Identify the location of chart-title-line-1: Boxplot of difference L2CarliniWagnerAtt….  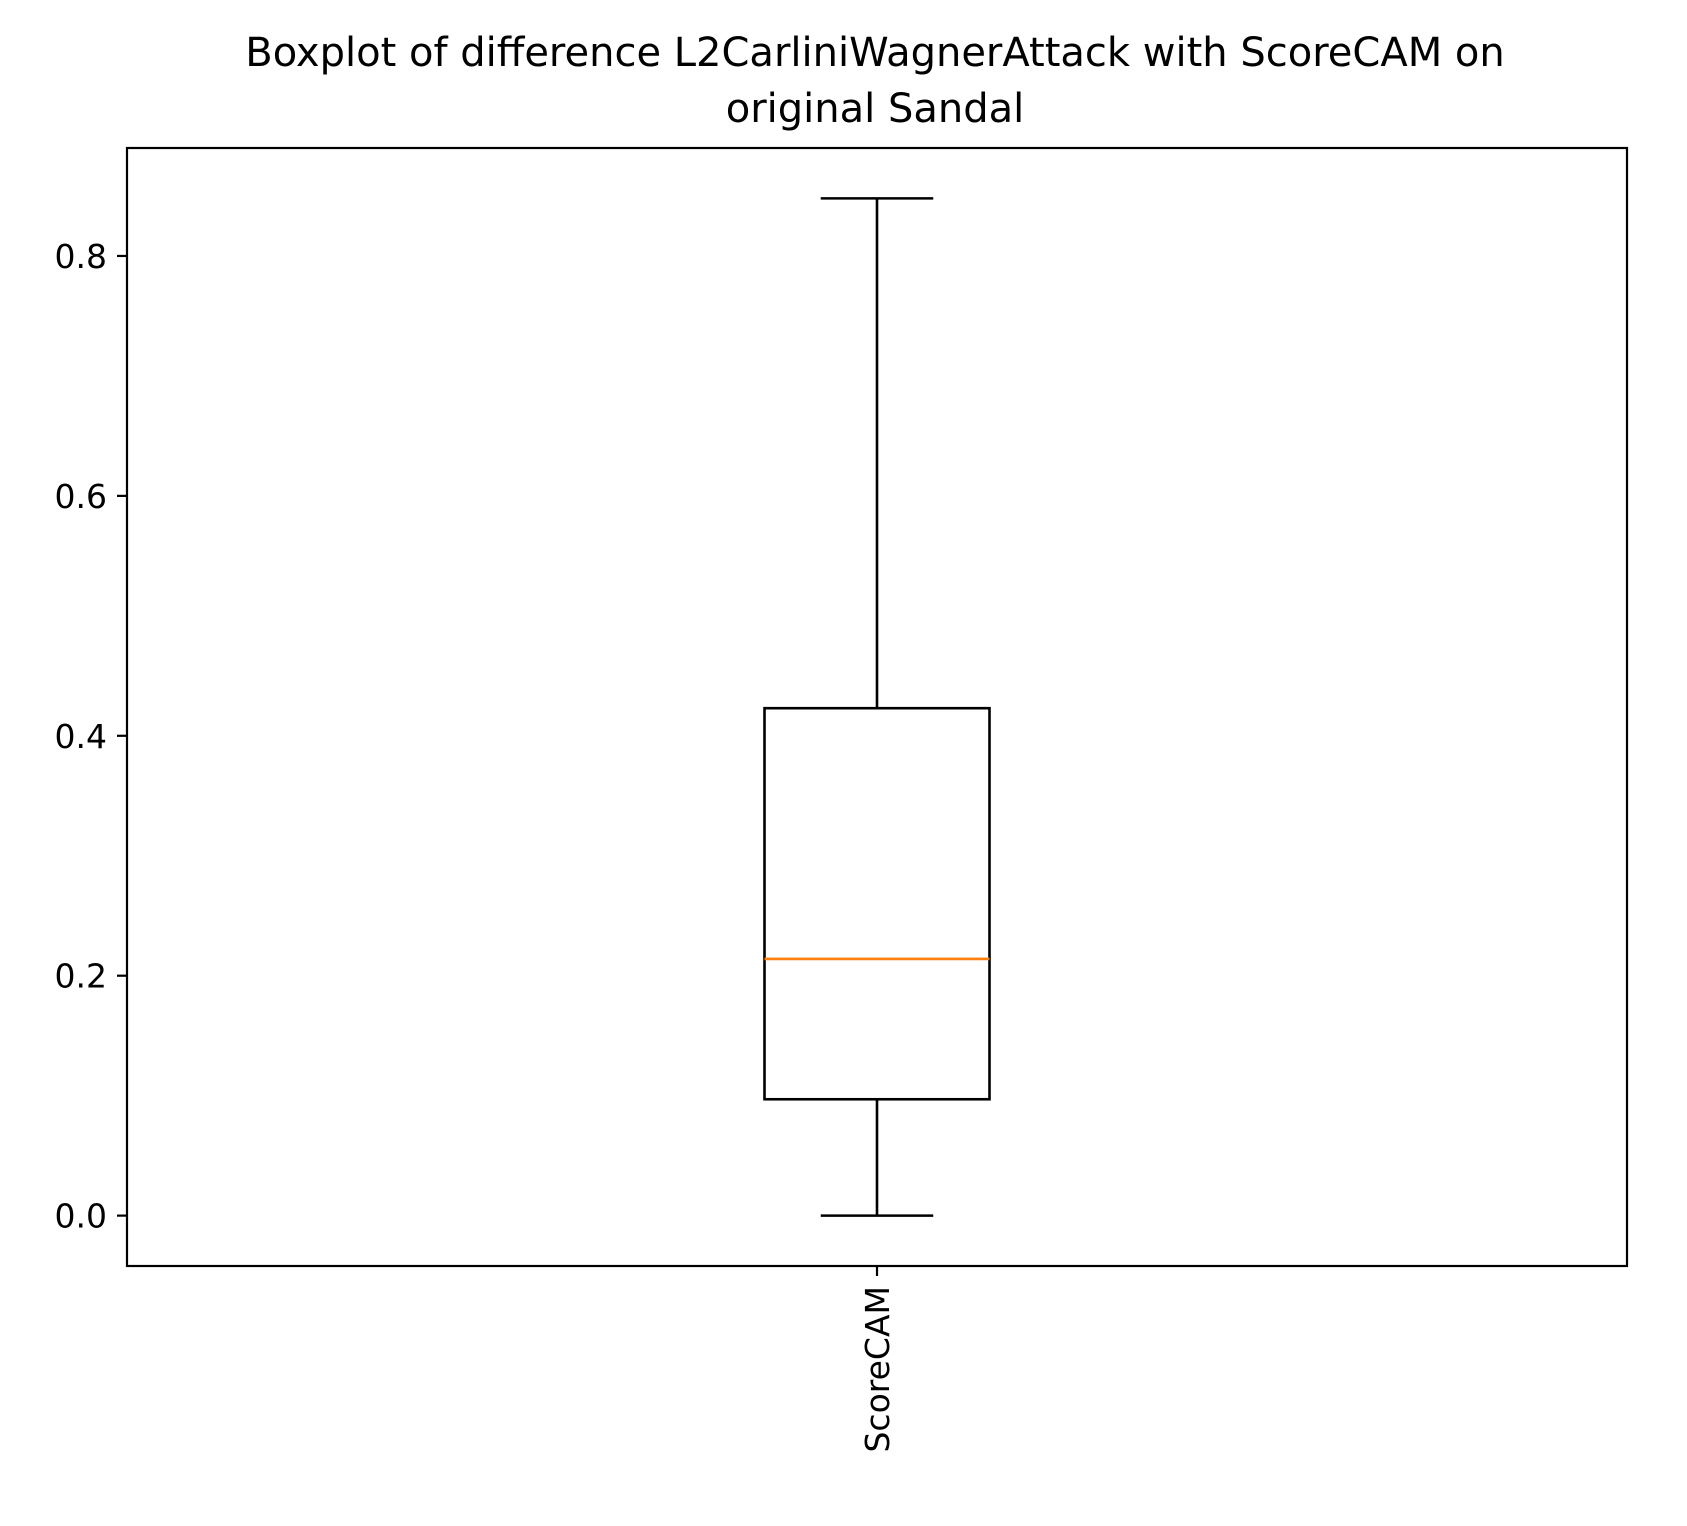
(875, 53).